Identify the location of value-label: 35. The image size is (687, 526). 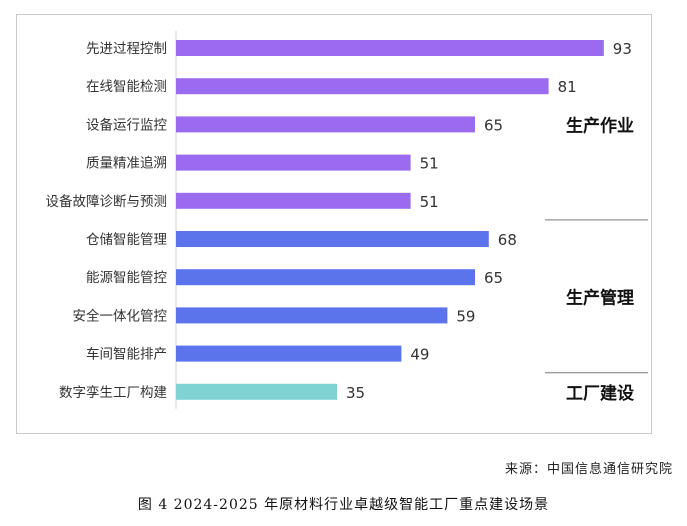
(355, 393).